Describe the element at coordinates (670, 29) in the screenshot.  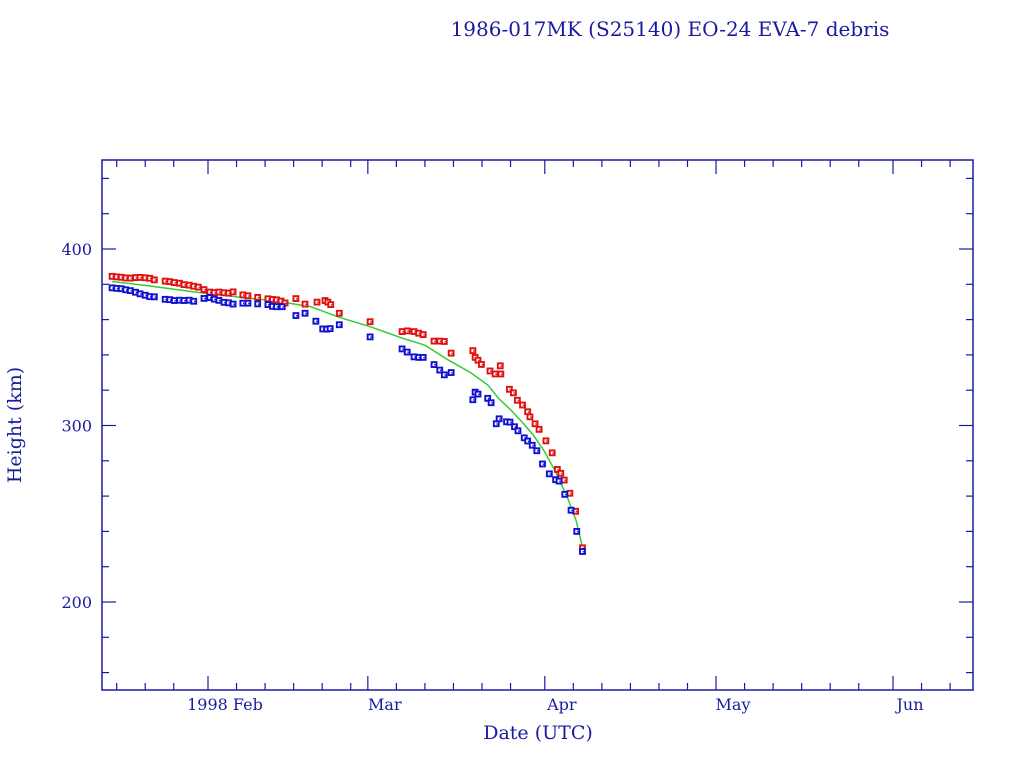
I see `chart-title: 1986-017MK (S25140) EO-24 EVA-7 debris` at that location.